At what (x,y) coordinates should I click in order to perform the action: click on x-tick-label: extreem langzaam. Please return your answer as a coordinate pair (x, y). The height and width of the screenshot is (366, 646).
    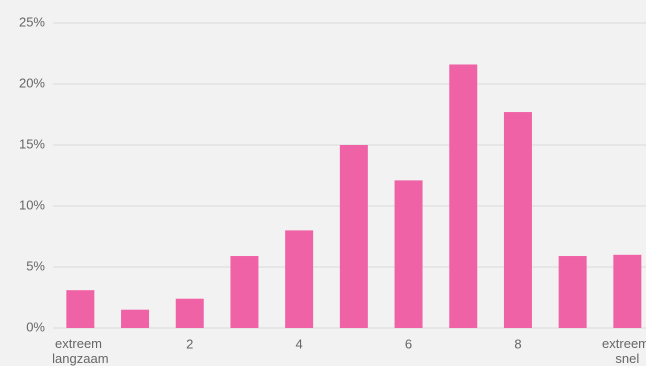
    Looking at the image, I should click on (80, 351).